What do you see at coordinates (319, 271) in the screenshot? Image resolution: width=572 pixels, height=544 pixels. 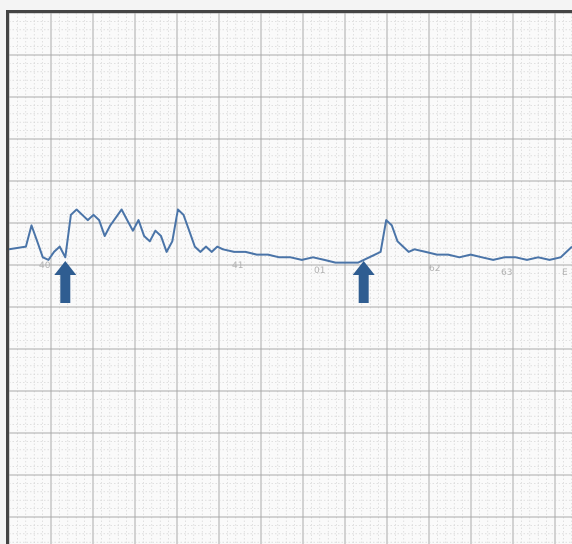 I see `tick-label: 01` at bounding box center [319, 271].